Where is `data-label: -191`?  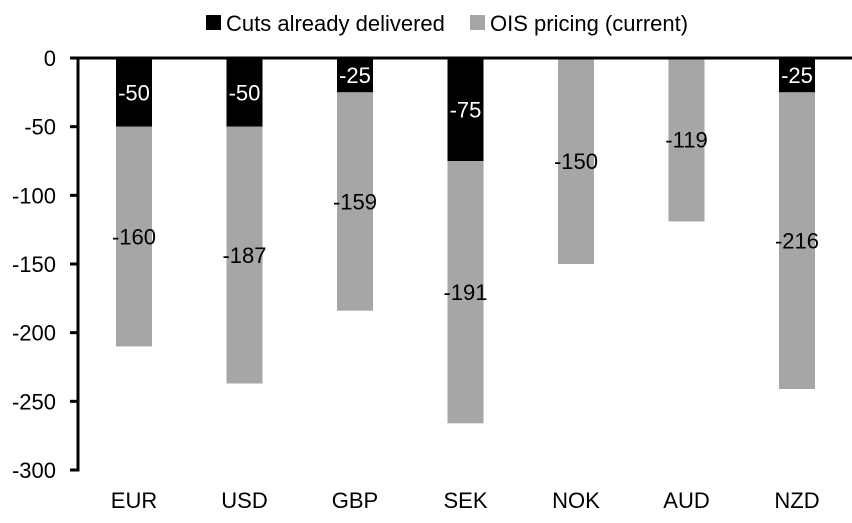
data-label: -191 is located at coordinates (465, 292).